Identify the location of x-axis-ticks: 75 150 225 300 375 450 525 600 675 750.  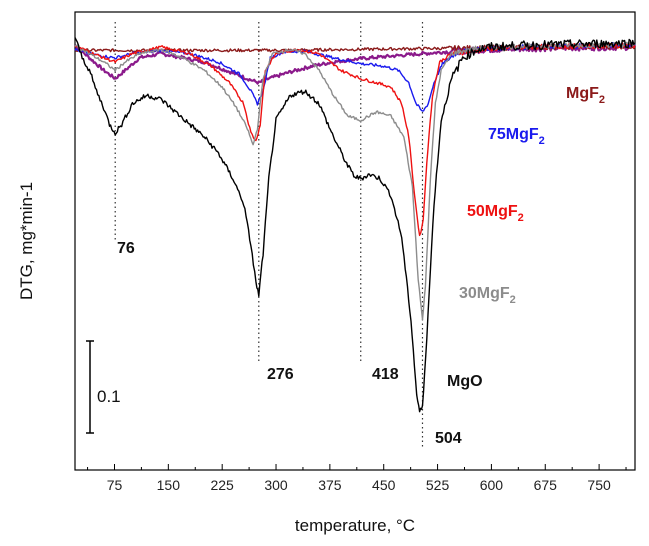
(357, 478).